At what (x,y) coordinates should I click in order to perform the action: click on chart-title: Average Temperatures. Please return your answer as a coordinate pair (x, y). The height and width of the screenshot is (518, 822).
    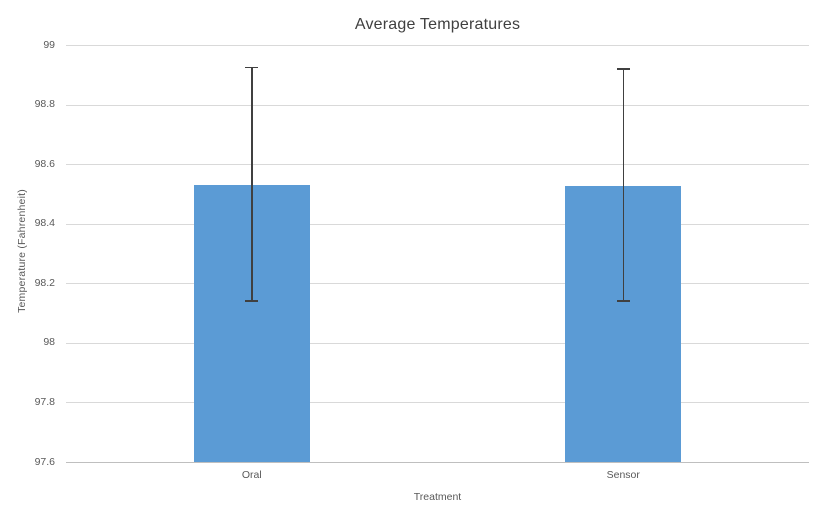
    Looking at the image, I should click on (437, 24).